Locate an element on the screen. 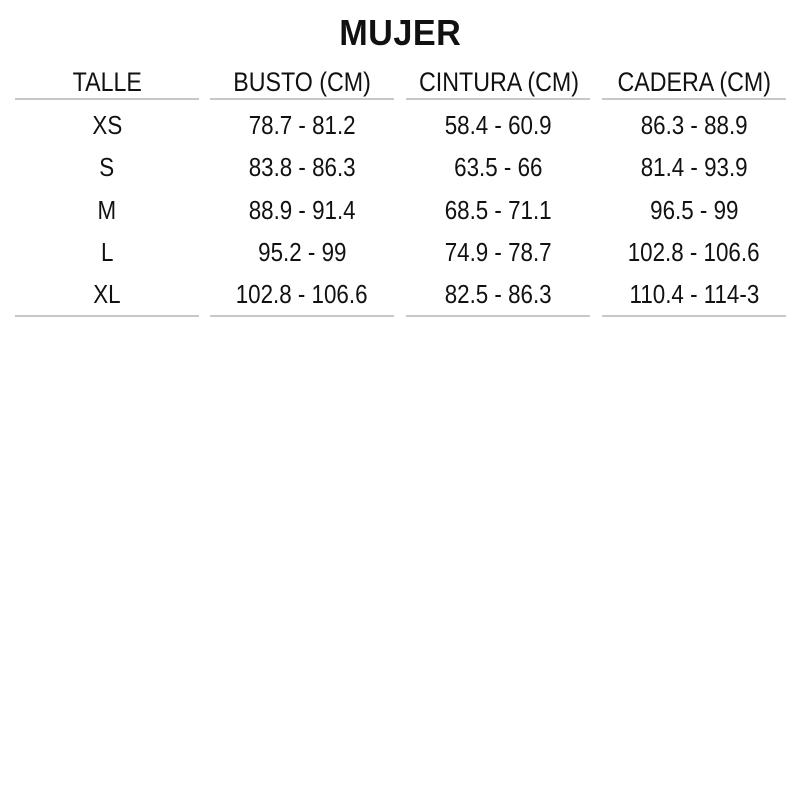 The image size is (800, 800). cell-value: 58.4 - 60.9 is located at coordinates (498, 125).